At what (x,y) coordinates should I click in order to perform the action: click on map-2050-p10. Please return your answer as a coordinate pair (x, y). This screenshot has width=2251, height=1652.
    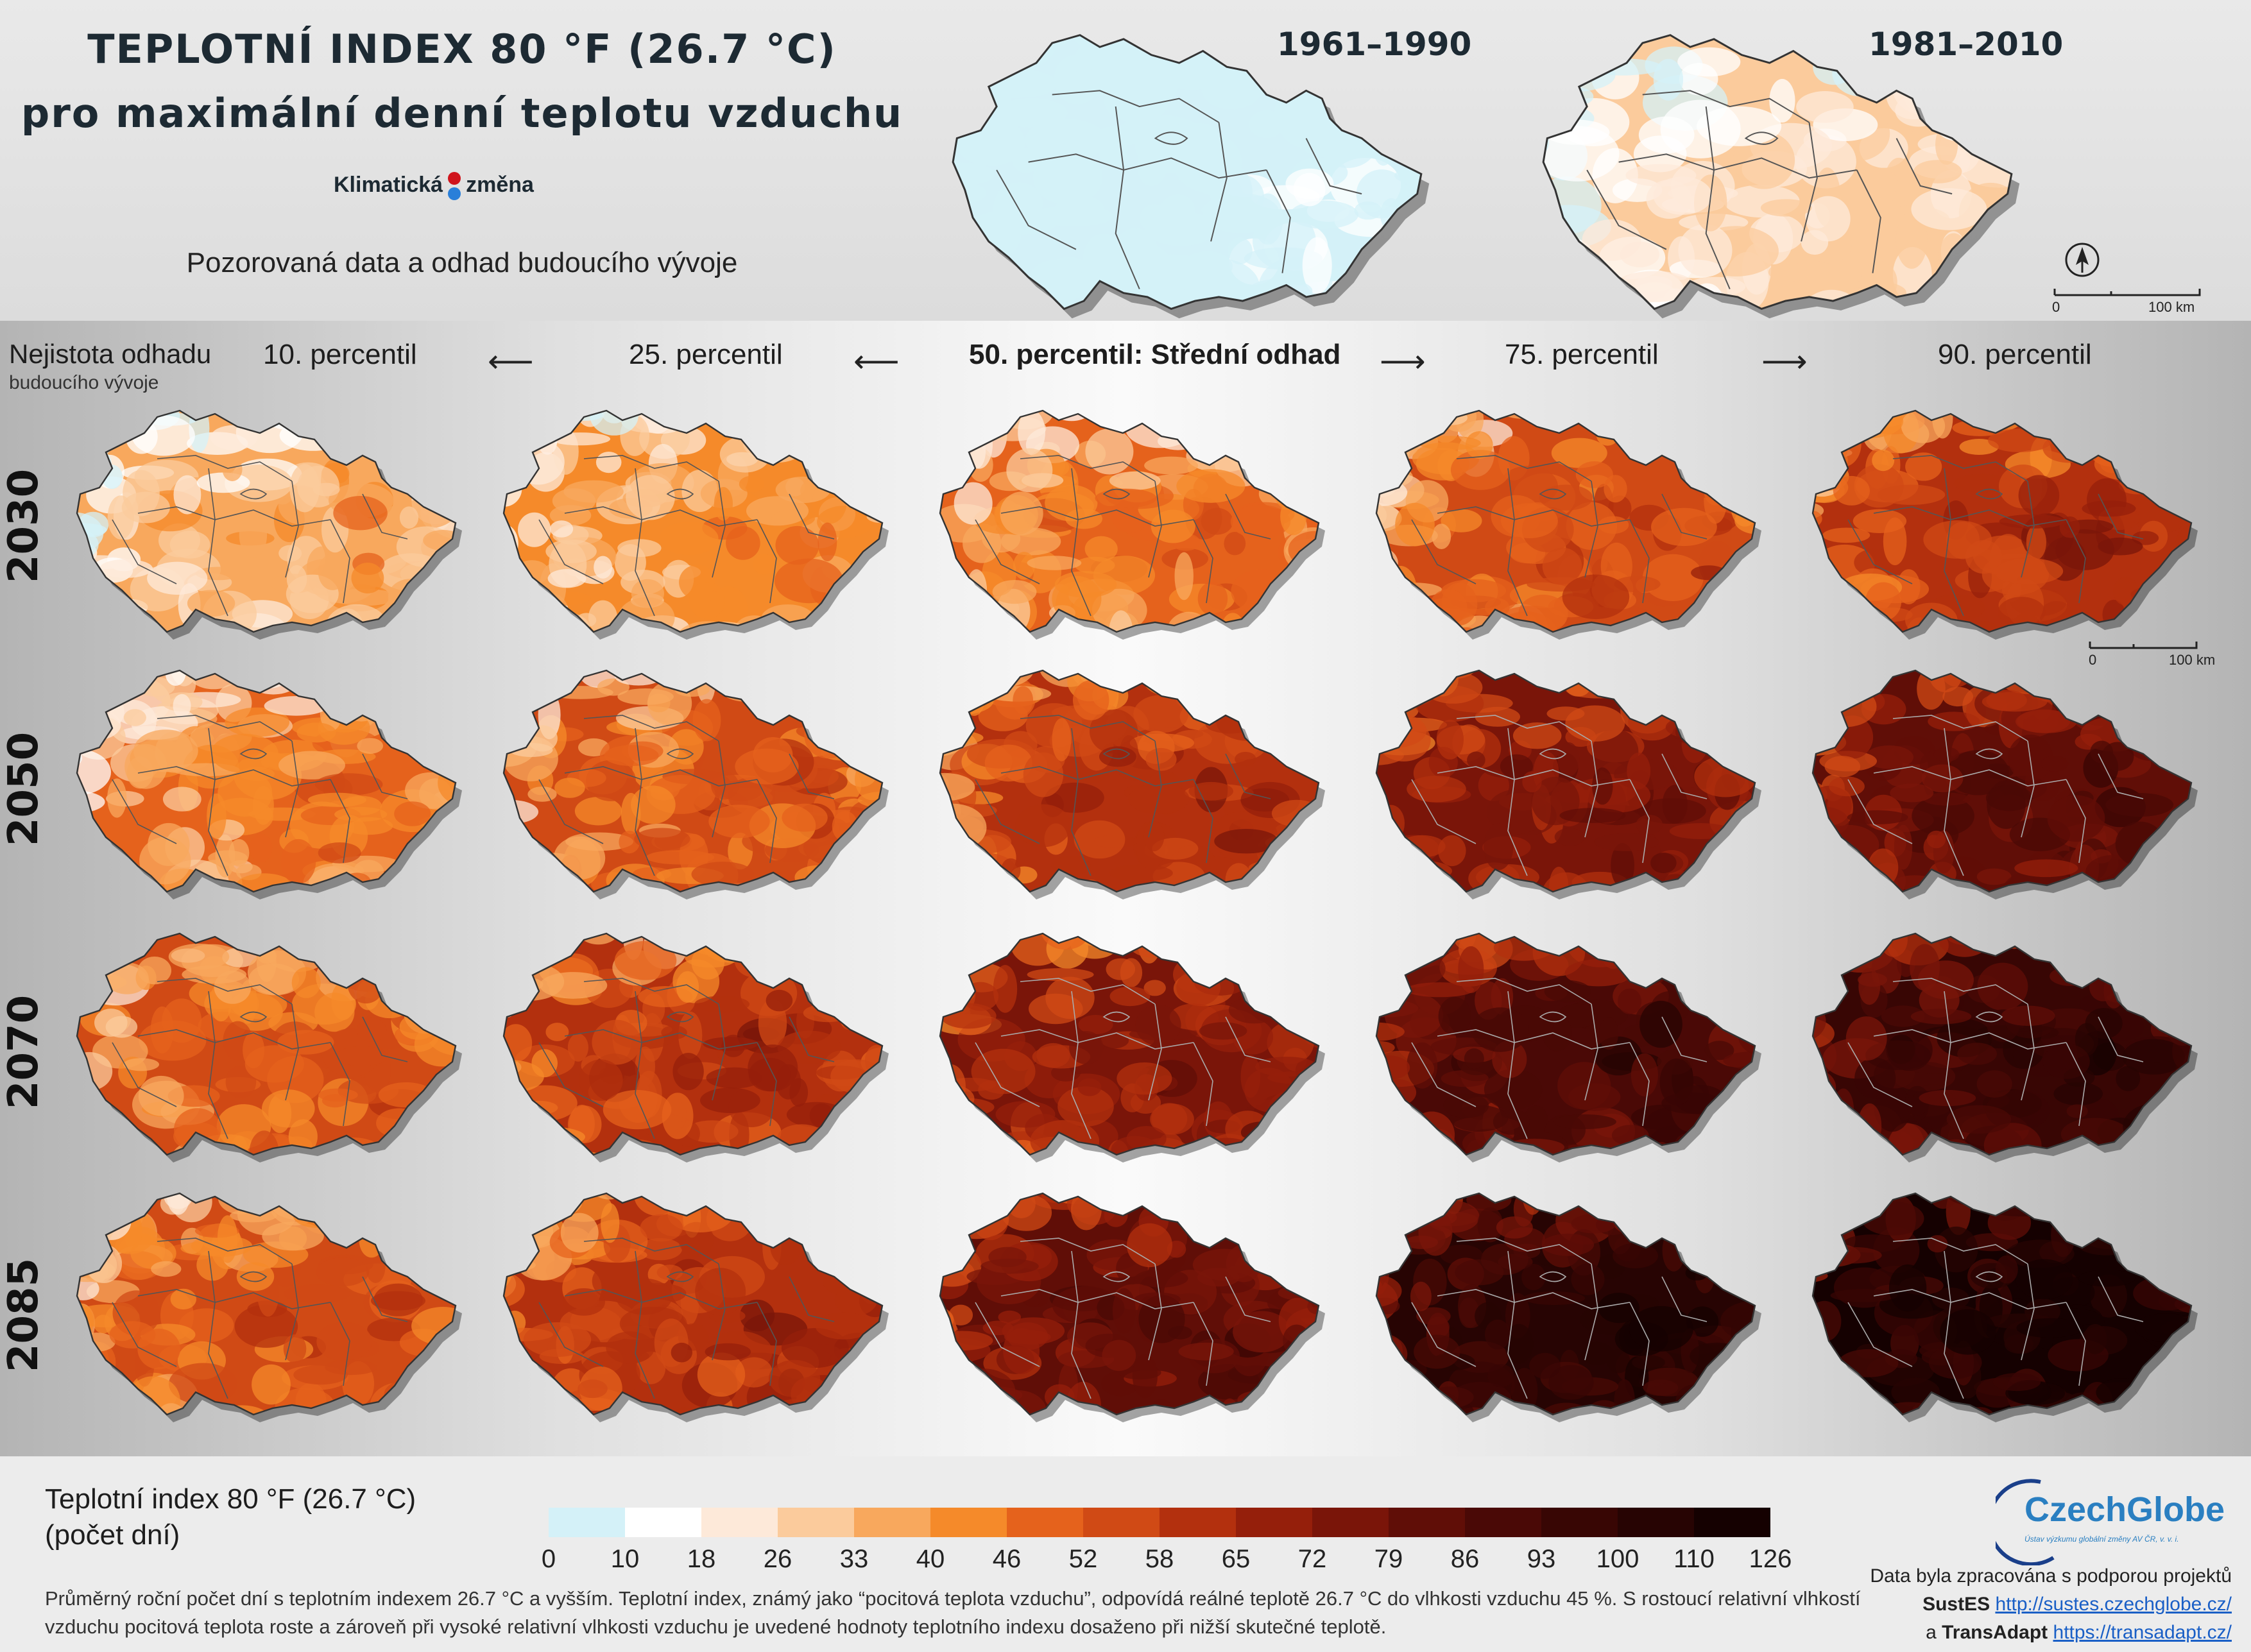
    Looking at the image, I should click on (266, 779).